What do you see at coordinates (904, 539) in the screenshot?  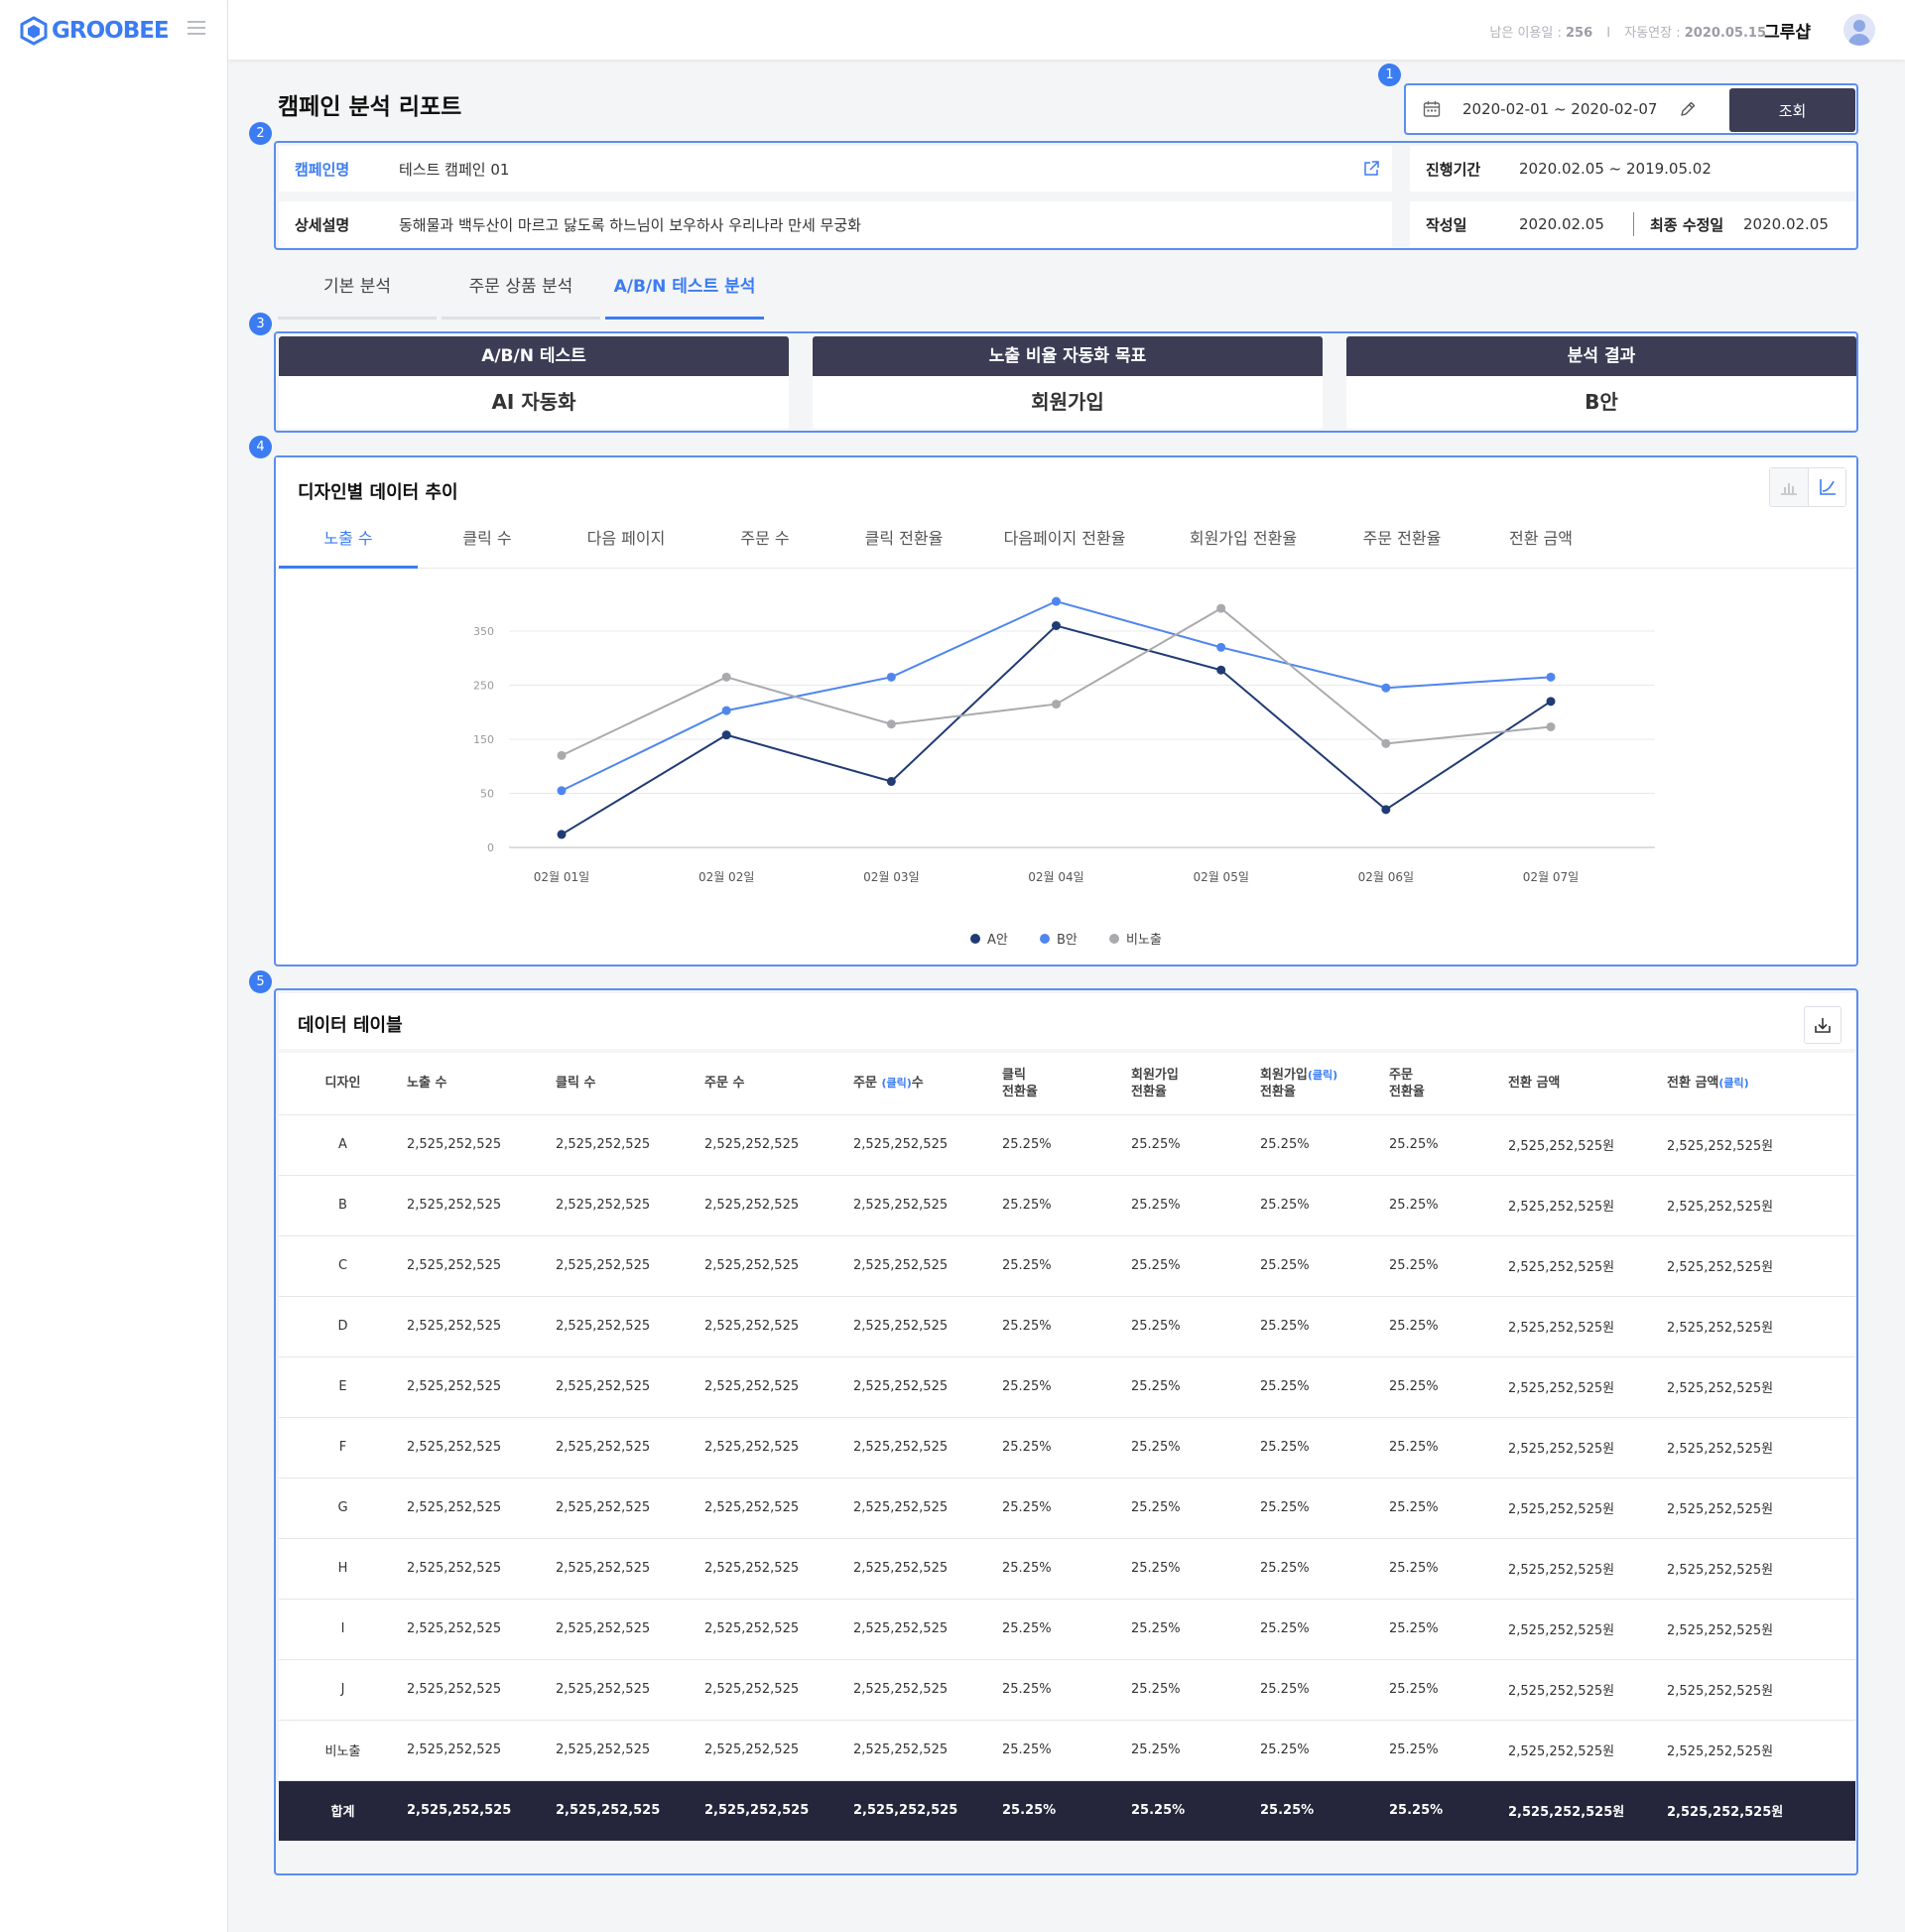 I see `metric-tab-click-rate: 클릭 전환율` at bounding box center [904, 539].